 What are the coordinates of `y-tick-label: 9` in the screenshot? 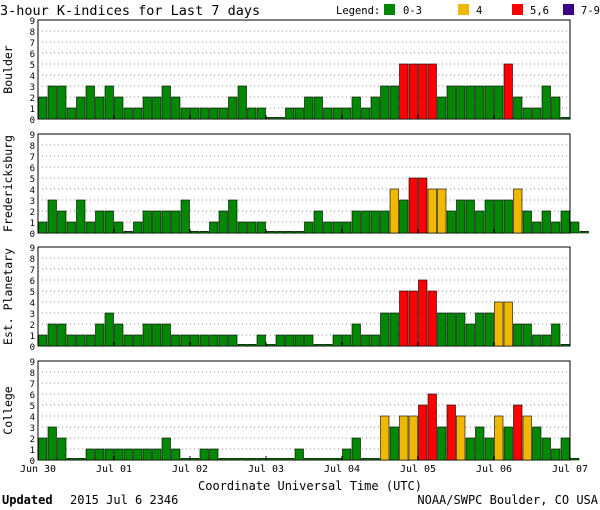 It's located at (32, 363).